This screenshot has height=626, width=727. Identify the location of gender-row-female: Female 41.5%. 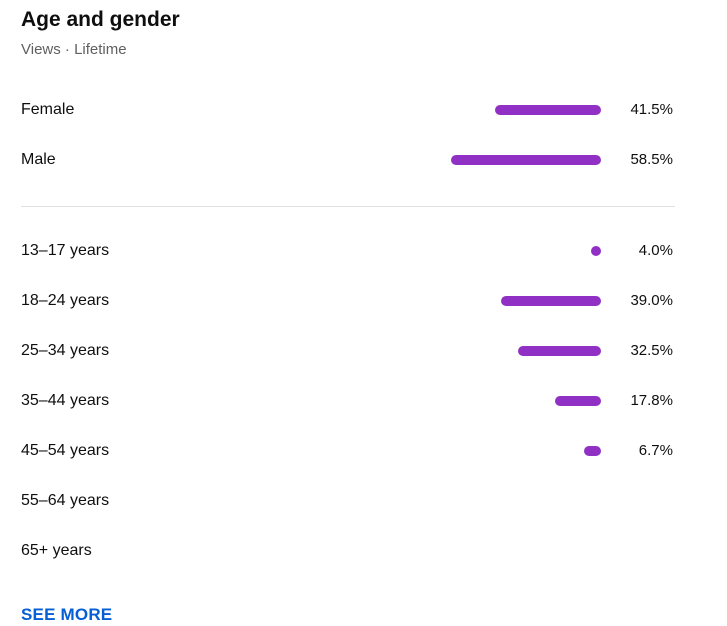
(348, 110).